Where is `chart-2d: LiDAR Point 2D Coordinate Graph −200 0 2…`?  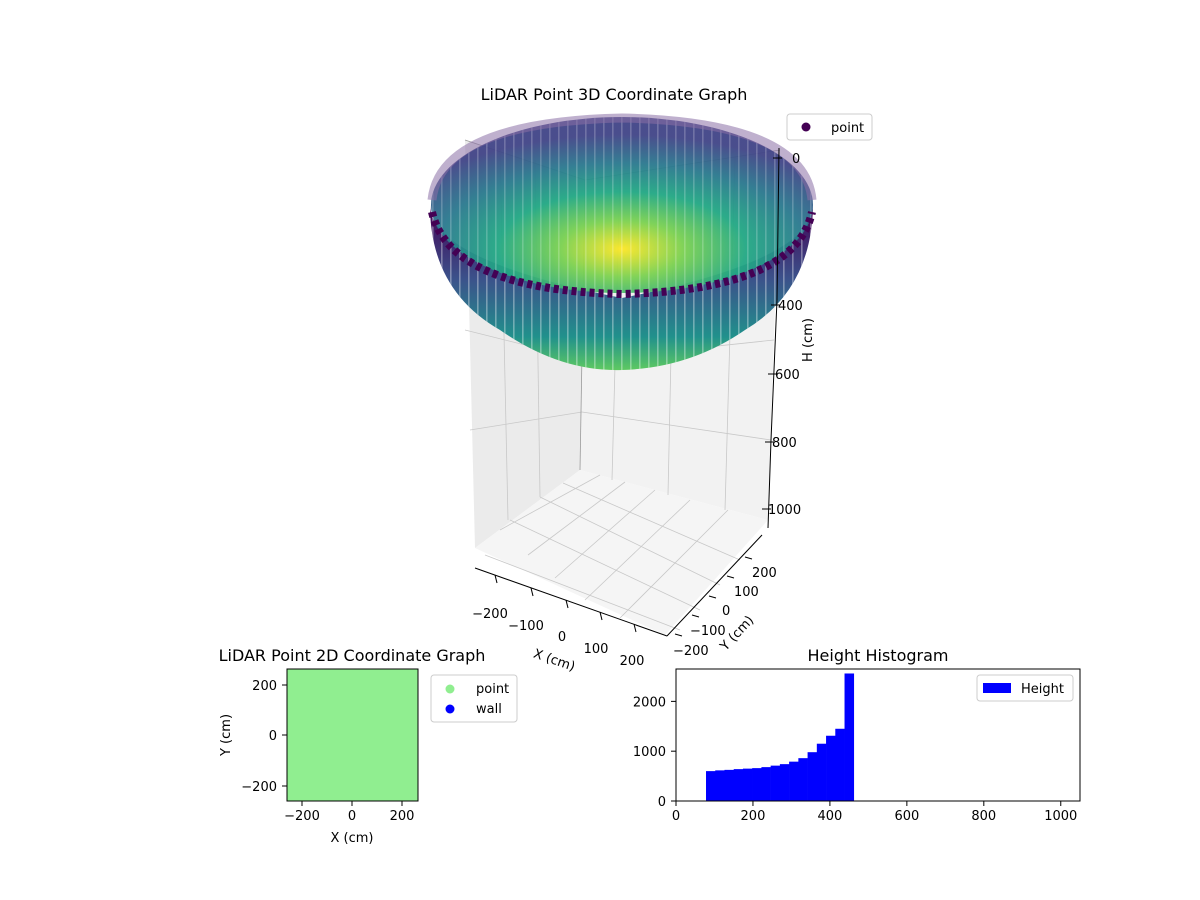 chart-2d: LiDAR Point 2D Coordinate Graph −200 0 2… is located at coordinates (368, 746).